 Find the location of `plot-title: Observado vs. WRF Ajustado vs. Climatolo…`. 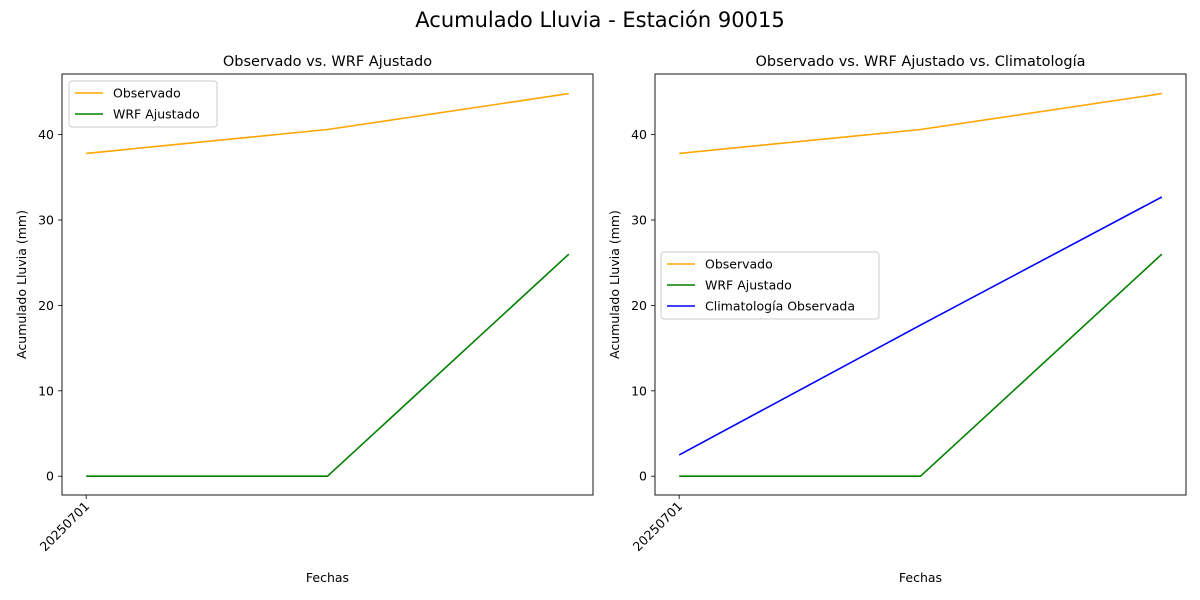

plot-title: Observado vs. WRF Ajustado vs. Climatolo… is located at coordinates (921, 62).